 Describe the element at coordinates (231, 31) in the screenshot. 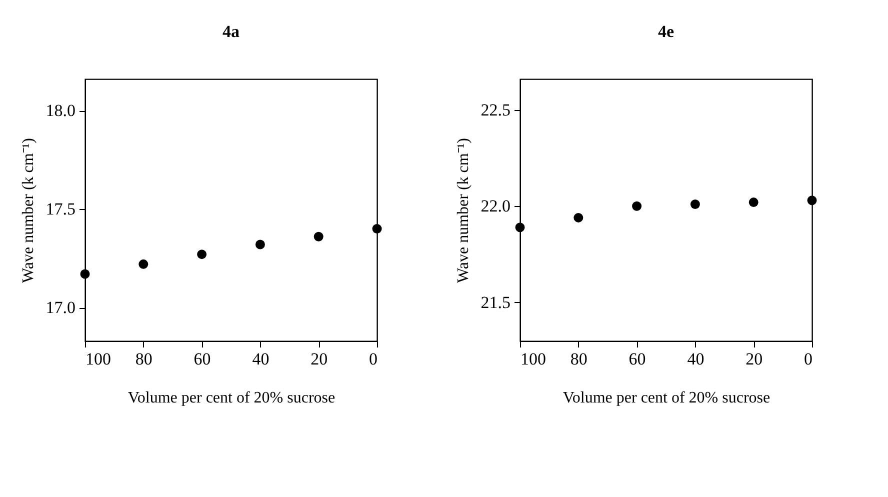

I see `chart-title: 4a` at that location.